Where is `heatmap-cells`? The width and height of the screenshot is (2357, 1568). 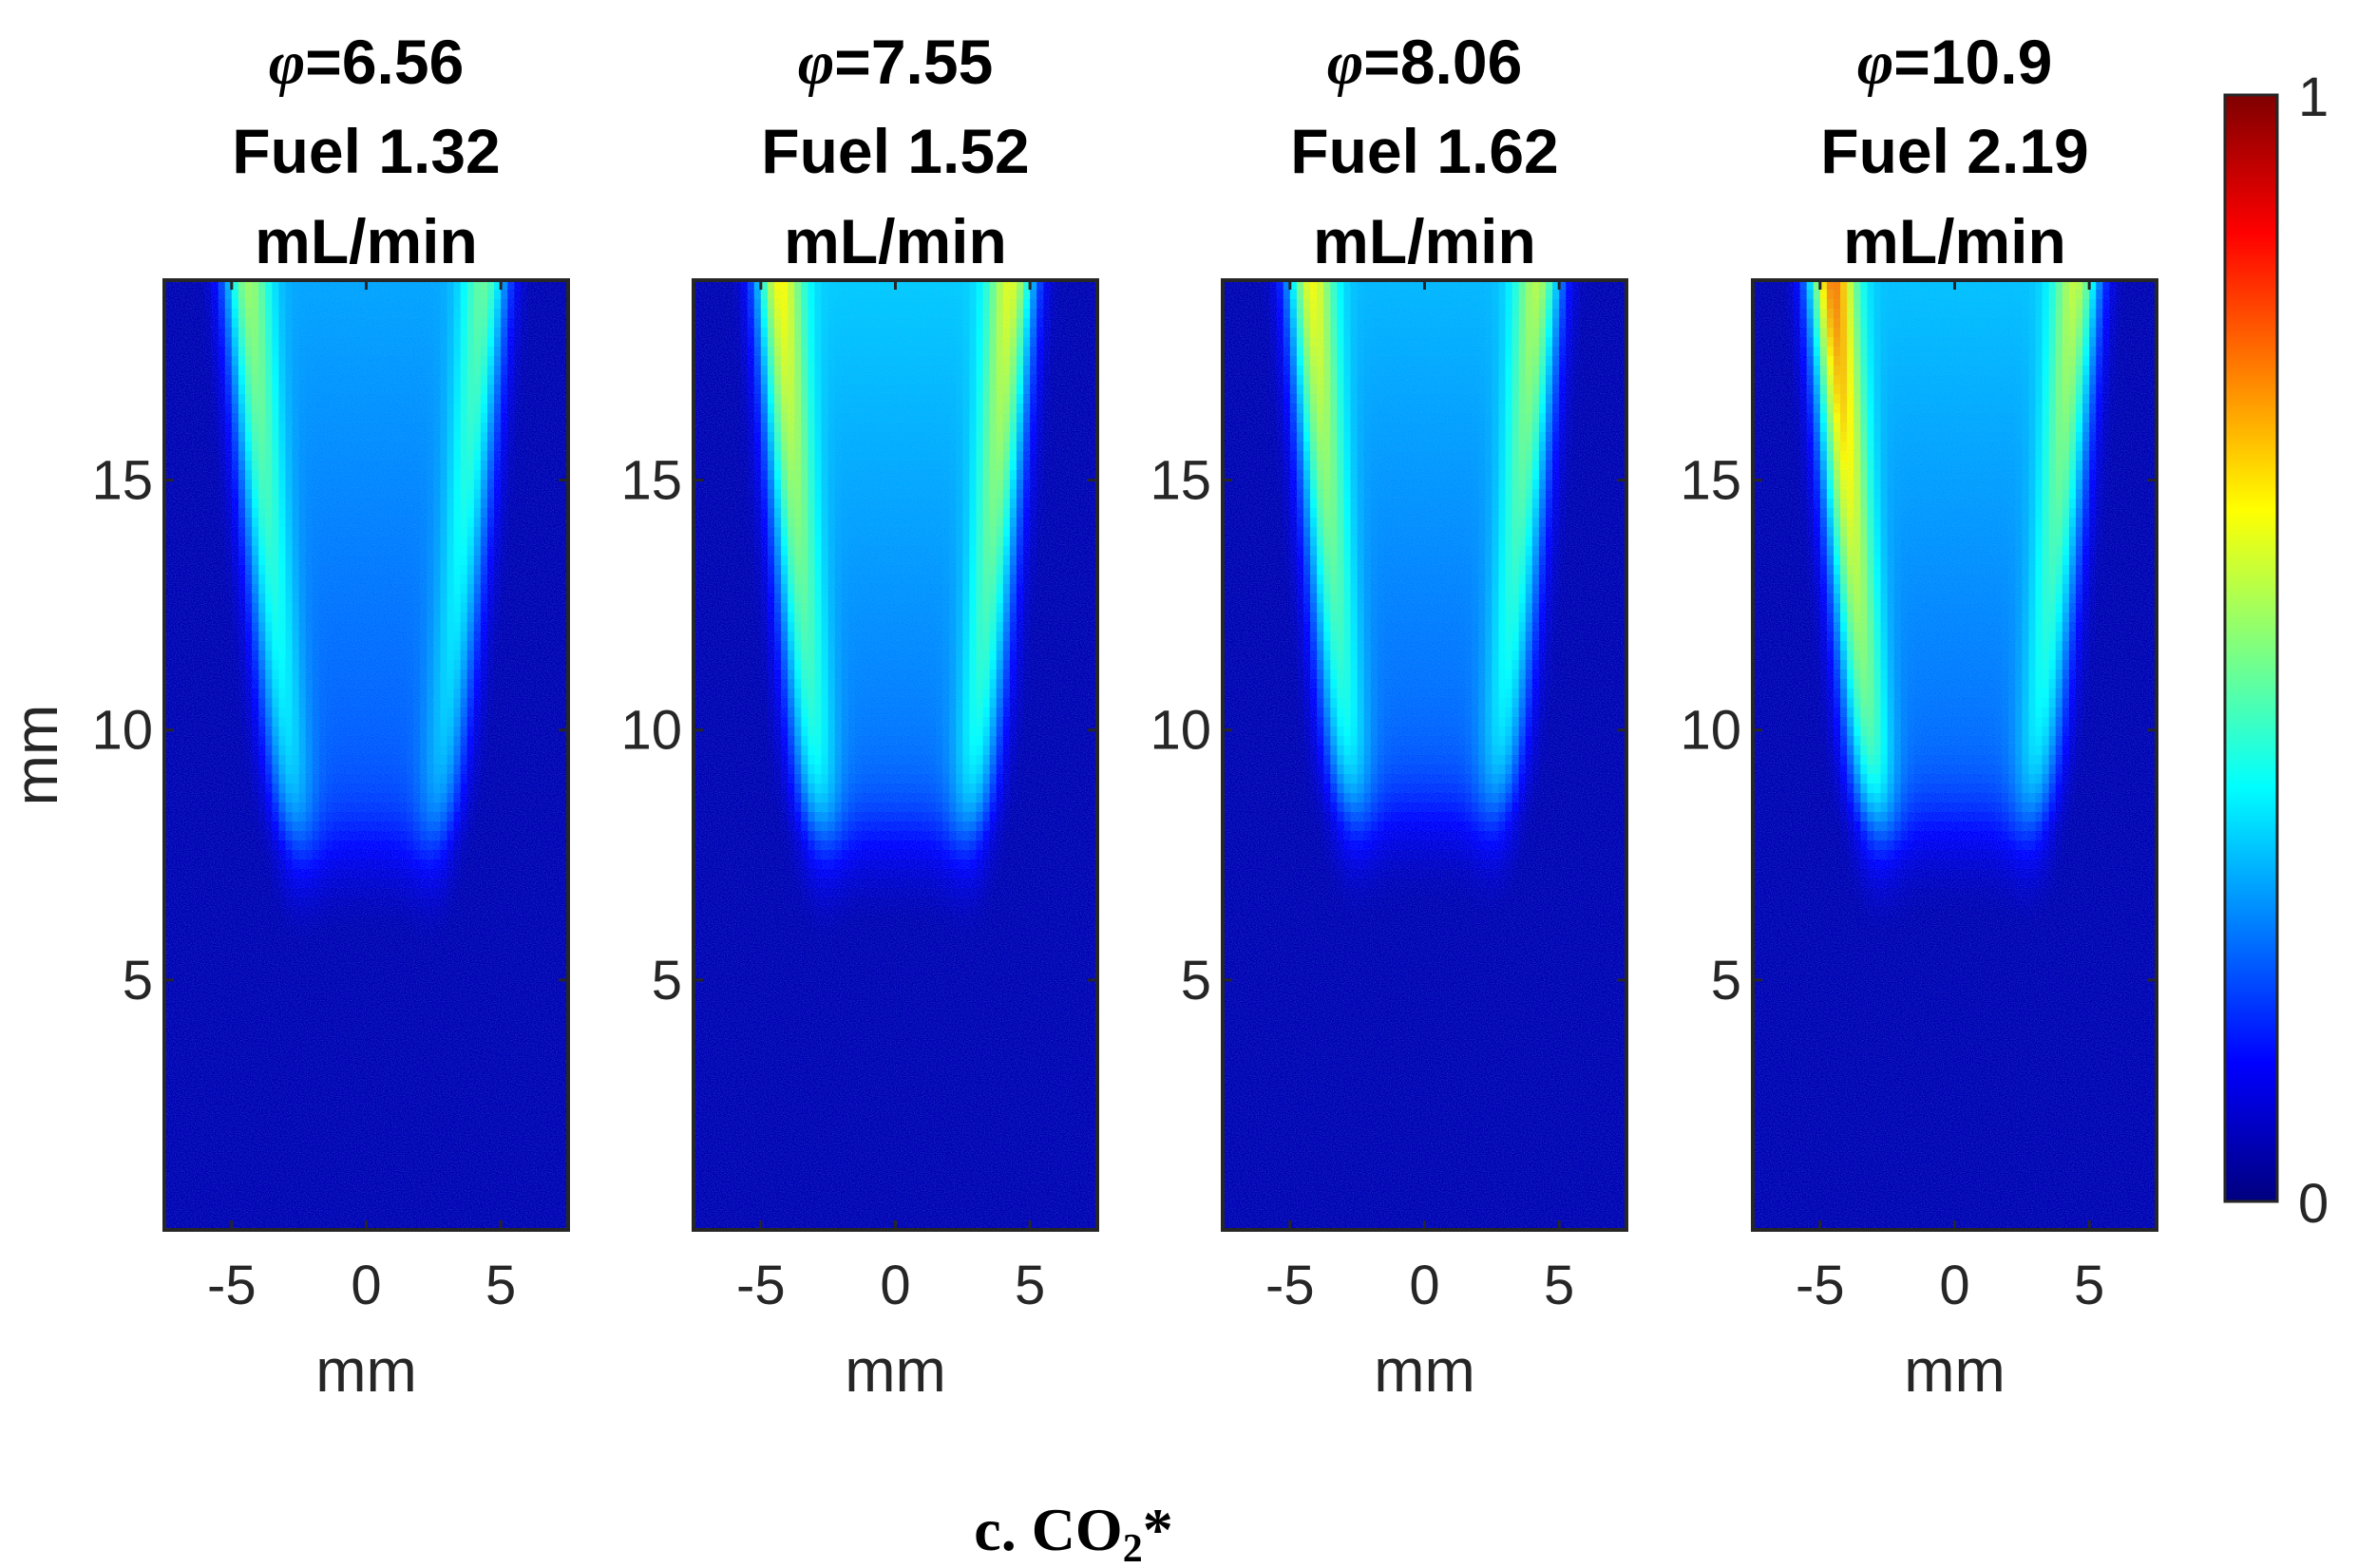 heatmap-cells is located at coordinates (366, 755).